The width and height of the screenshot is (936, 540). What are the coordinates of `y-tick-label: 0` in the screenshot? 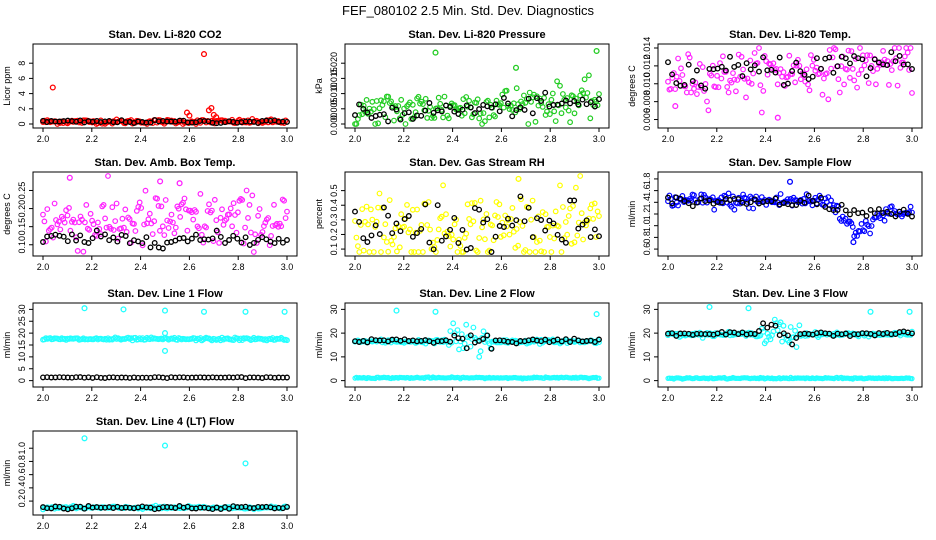 It's located at (334, 380).